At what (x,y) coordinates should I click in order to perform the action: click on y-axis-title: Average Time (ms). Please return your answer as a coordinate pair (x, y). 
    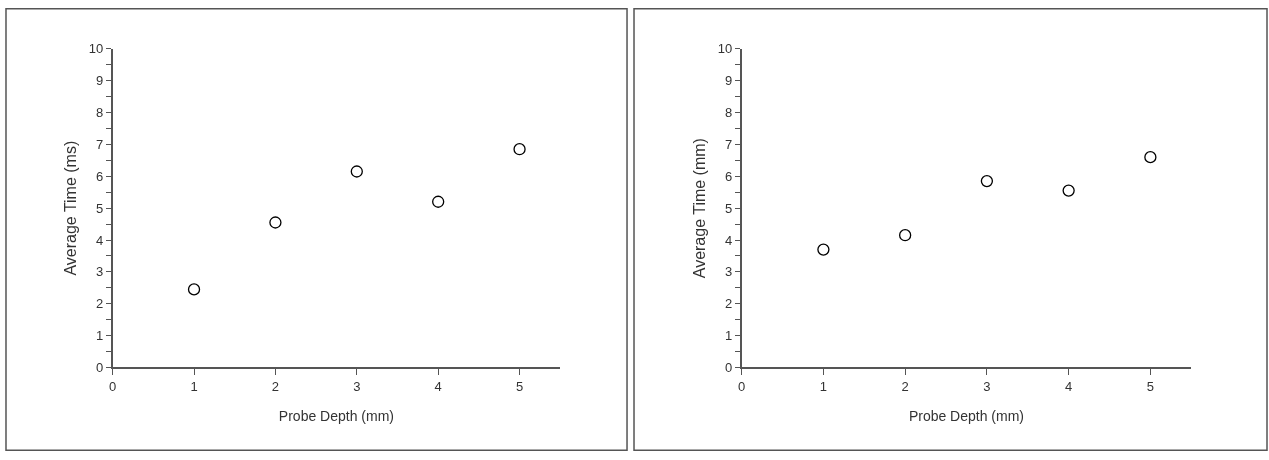
    Looking at the image, I should click on (71, 208).